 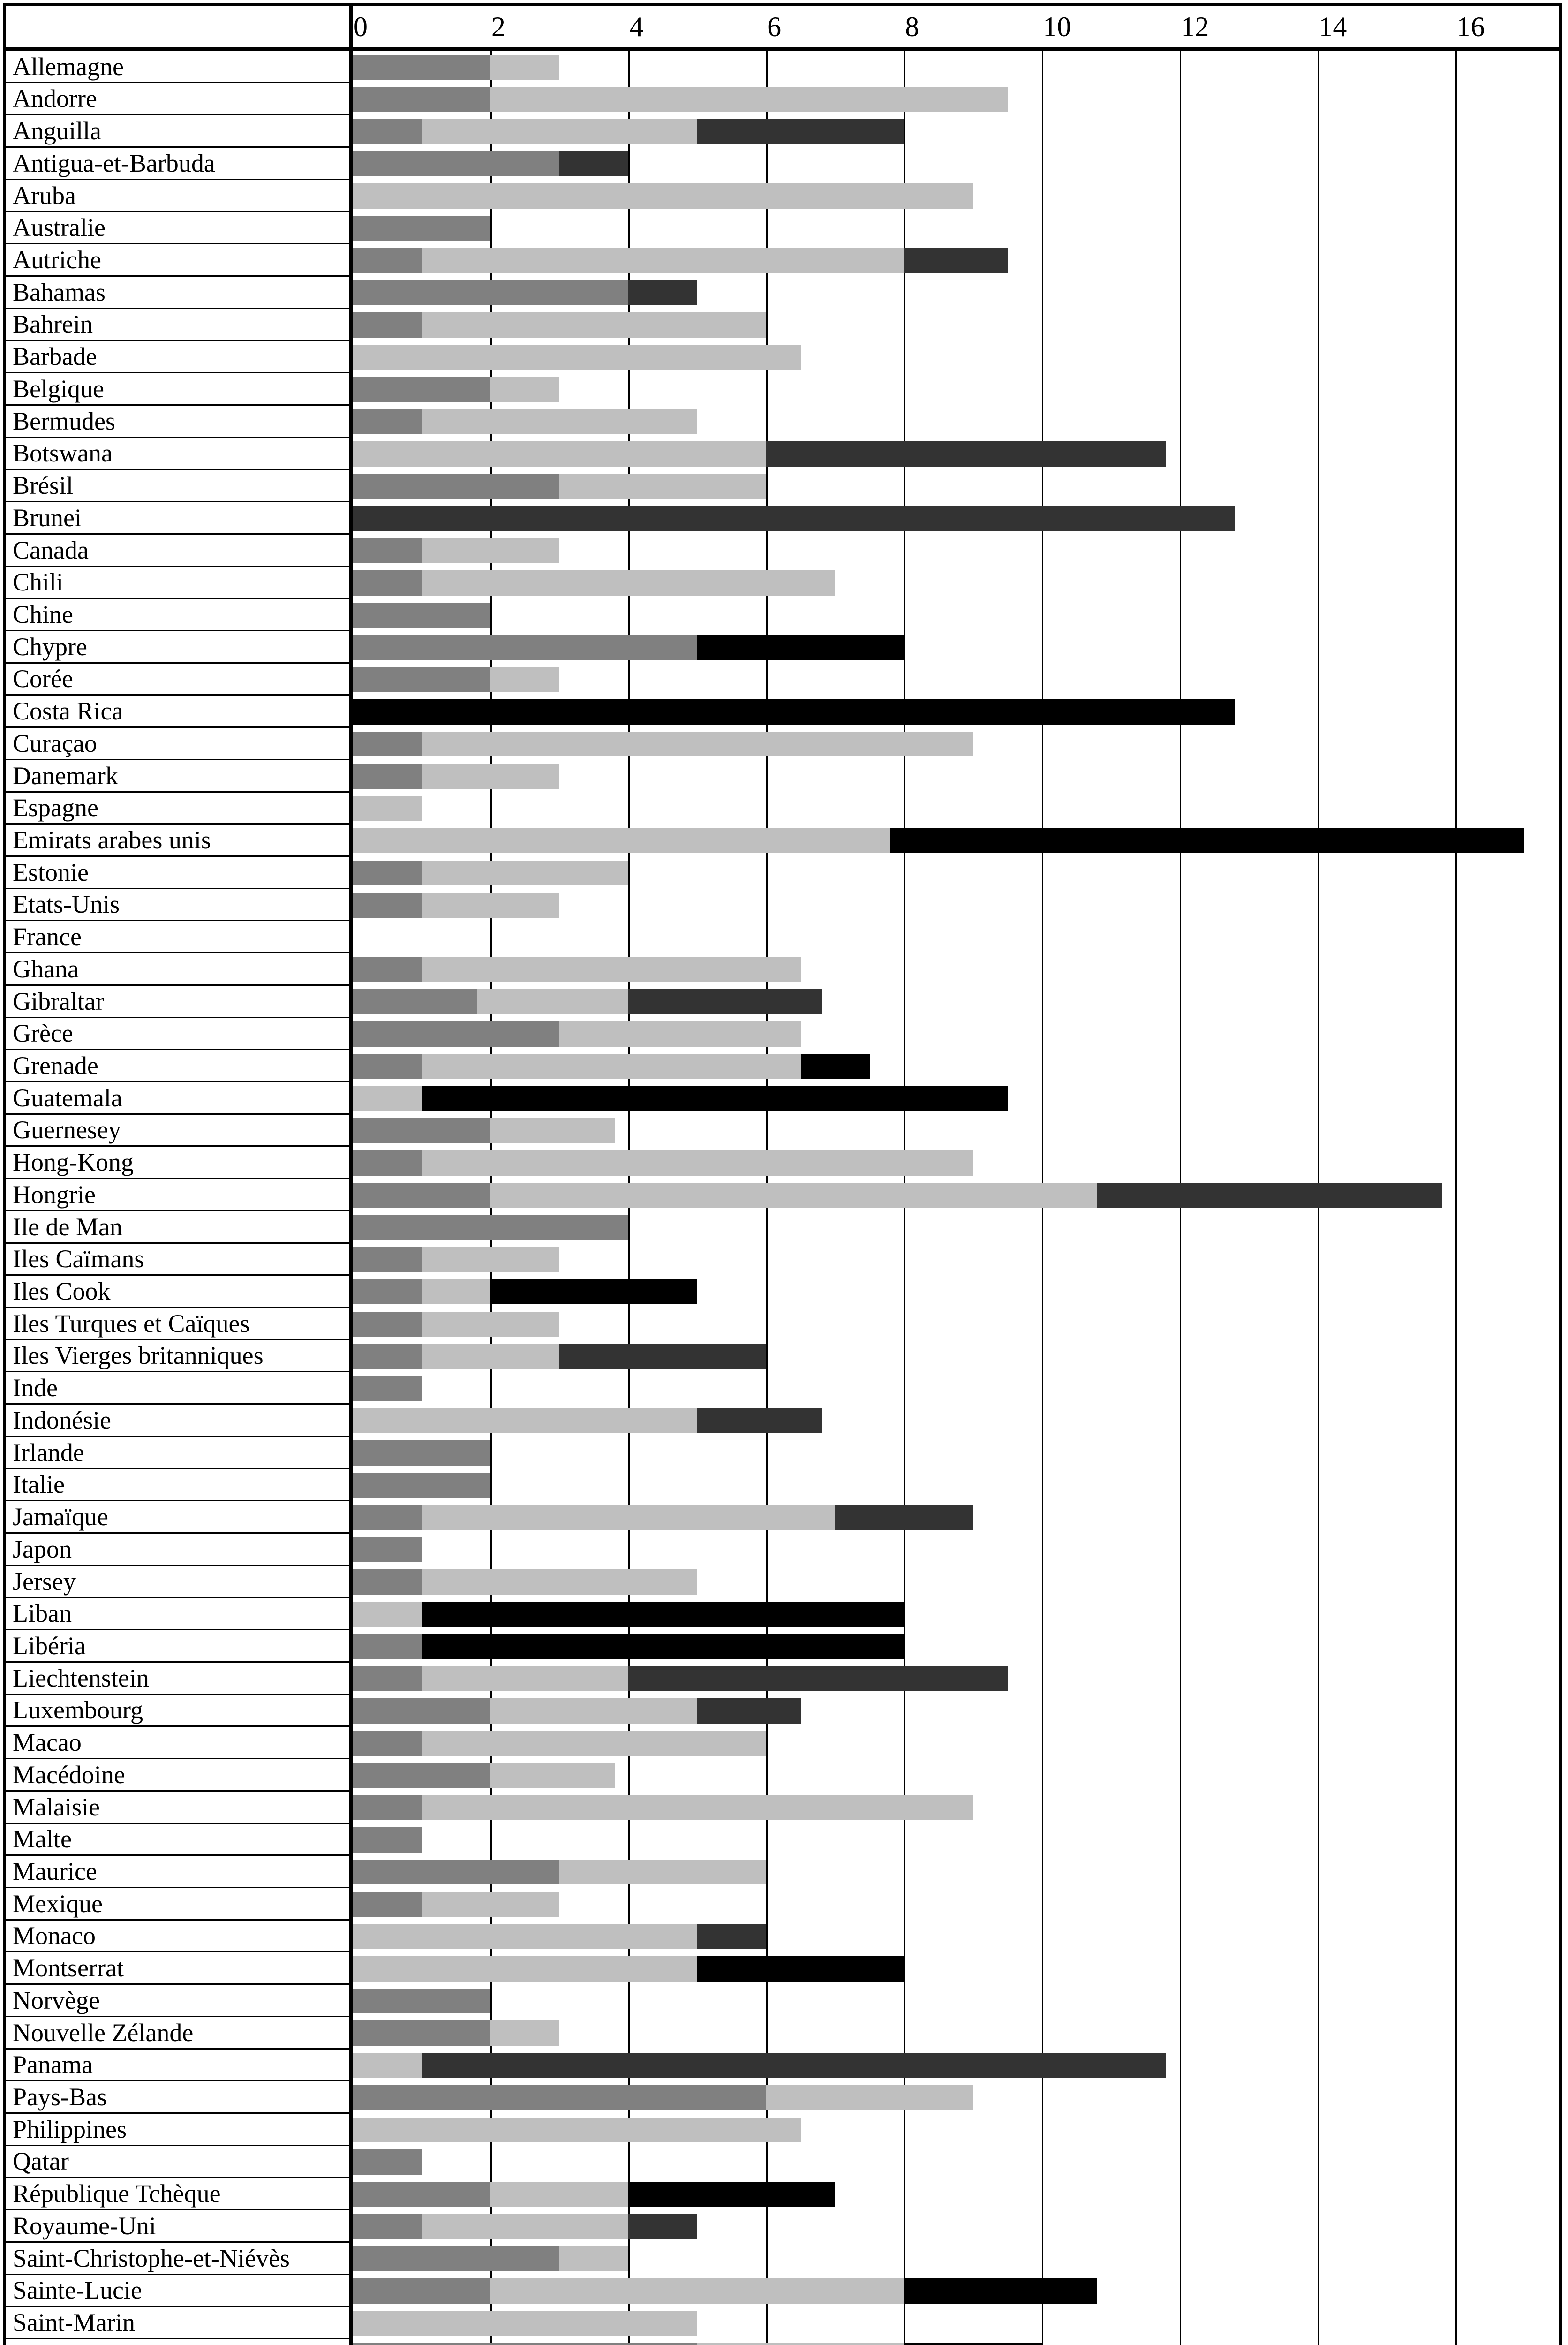 I want to click on category-label: Grenade, so click(x=55, y=1065).